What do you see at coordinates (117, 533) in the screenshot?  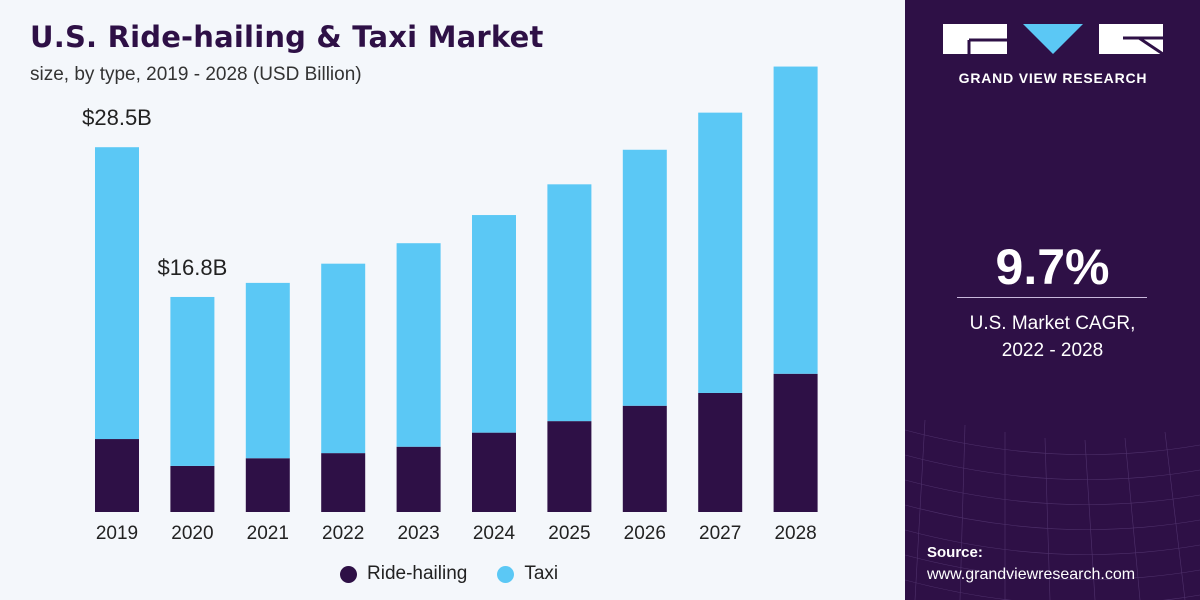 I see `x-tick-label-2019: 2019` at bounding box center [117, 533].